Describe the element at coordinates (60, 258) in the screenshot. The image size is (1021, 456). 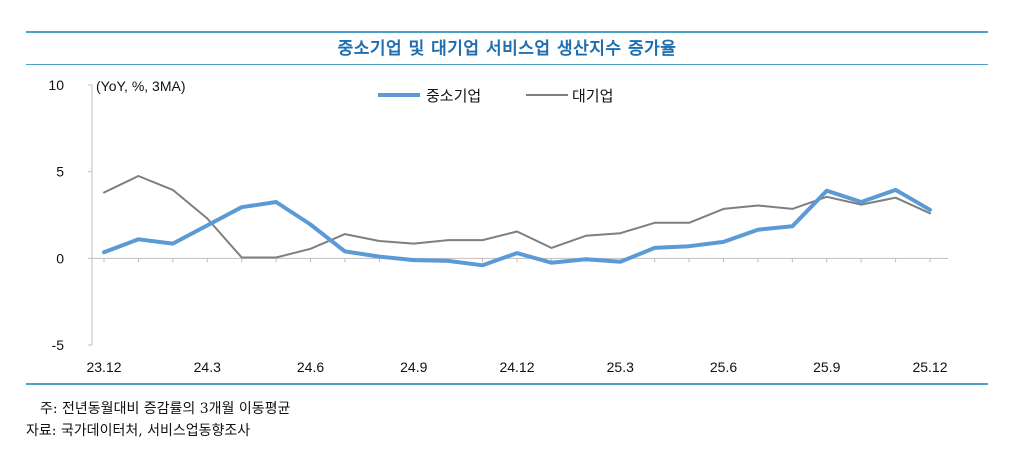
I see `y-tick-label: 0` at that location.